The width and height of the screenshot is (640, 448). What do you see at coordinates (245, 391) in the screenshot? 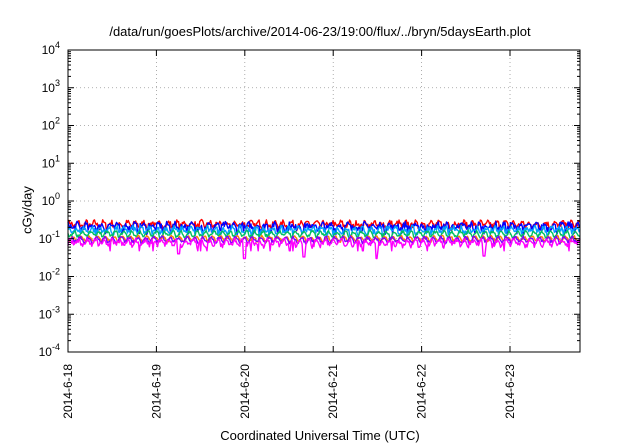
I see `x-tick-label: 2014-6-20` at bounding box center [245, 391].